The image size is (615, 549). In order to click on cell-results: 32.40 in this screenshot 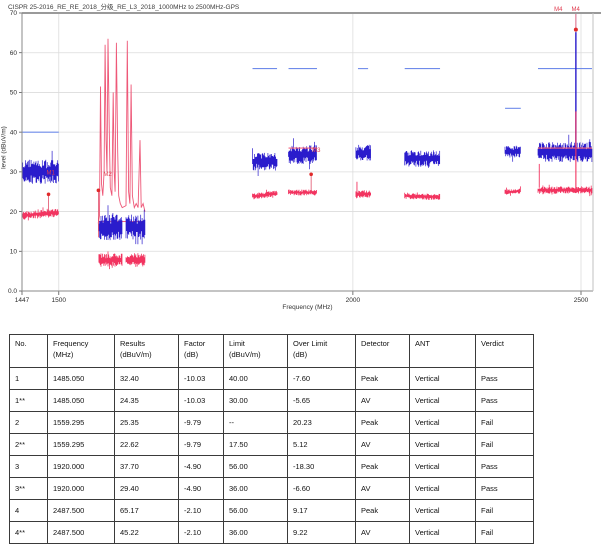, I will do `click(146, 378)`.